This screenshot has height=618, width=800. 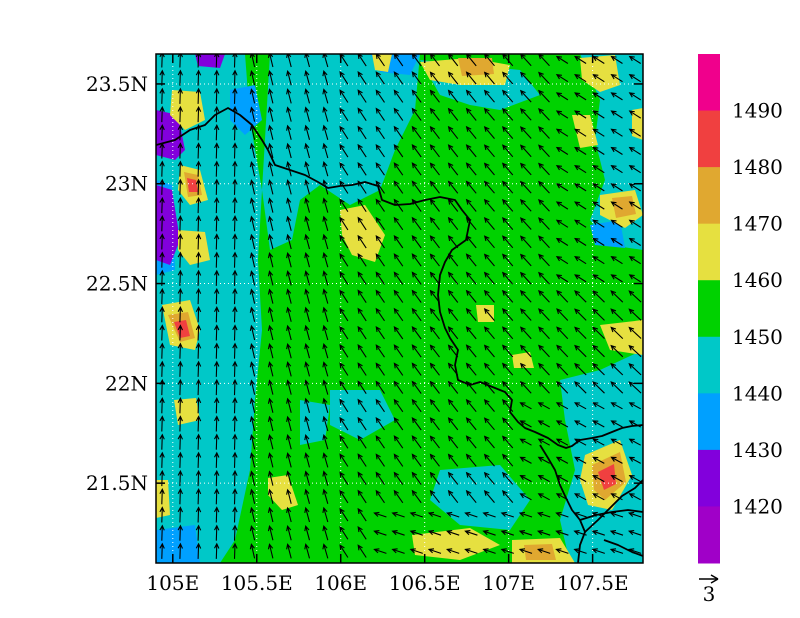 What do you see at coordinates (425, 583) in the screenshot?
I see `longitude-tick-label: 106.5E` at bounding box center [425, 583].